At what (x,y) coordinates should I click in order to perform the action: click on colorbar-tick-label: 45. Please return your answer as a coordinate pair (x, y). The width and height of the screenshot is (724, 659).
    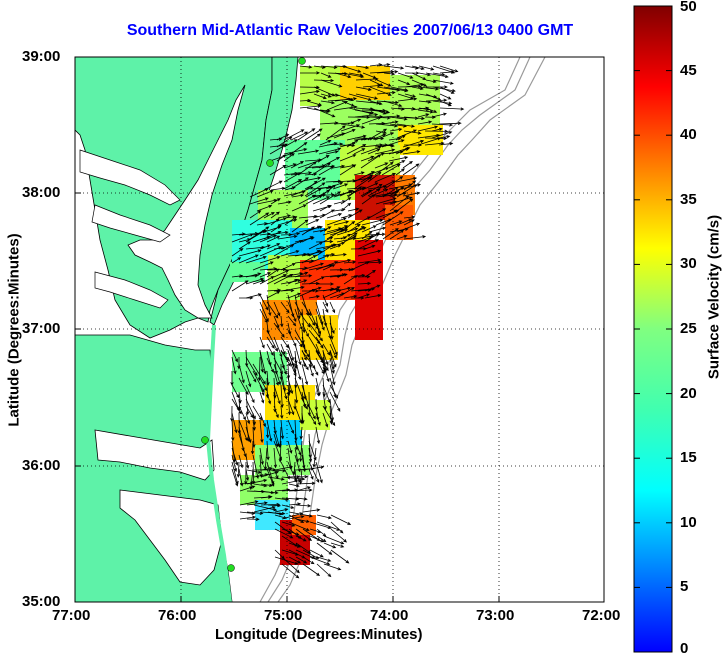
    Looking at the image, I should click on (688, 70).